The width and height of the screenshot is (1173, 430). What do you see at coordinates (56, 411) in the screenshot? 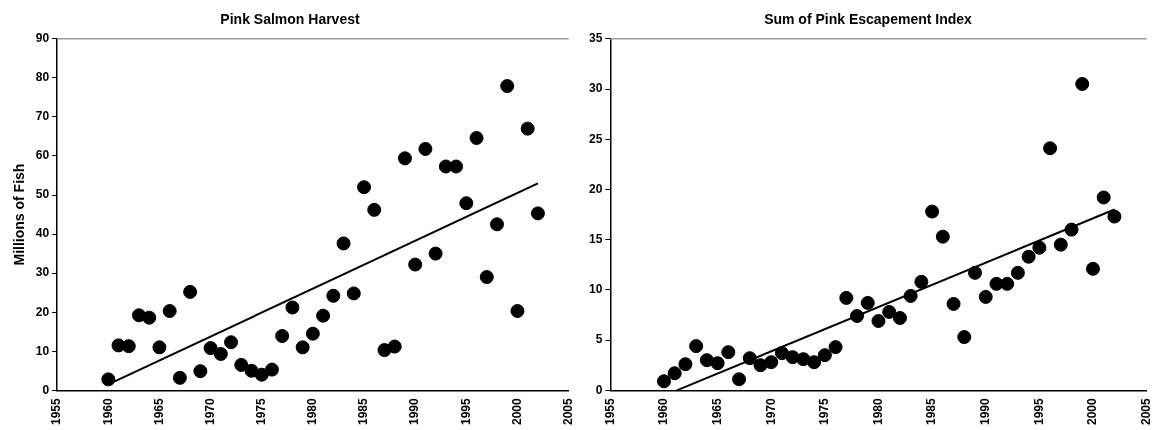
I see `x-tick-label: 1955` at bounding box center [56, 411].